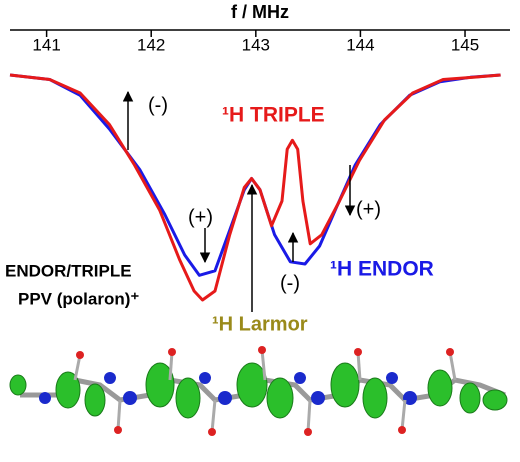 This screenshot has width=520, height=462. Describe the element at coordinates (360, 44) in the screenshot. I see `x-tick-label: 144` at that location.